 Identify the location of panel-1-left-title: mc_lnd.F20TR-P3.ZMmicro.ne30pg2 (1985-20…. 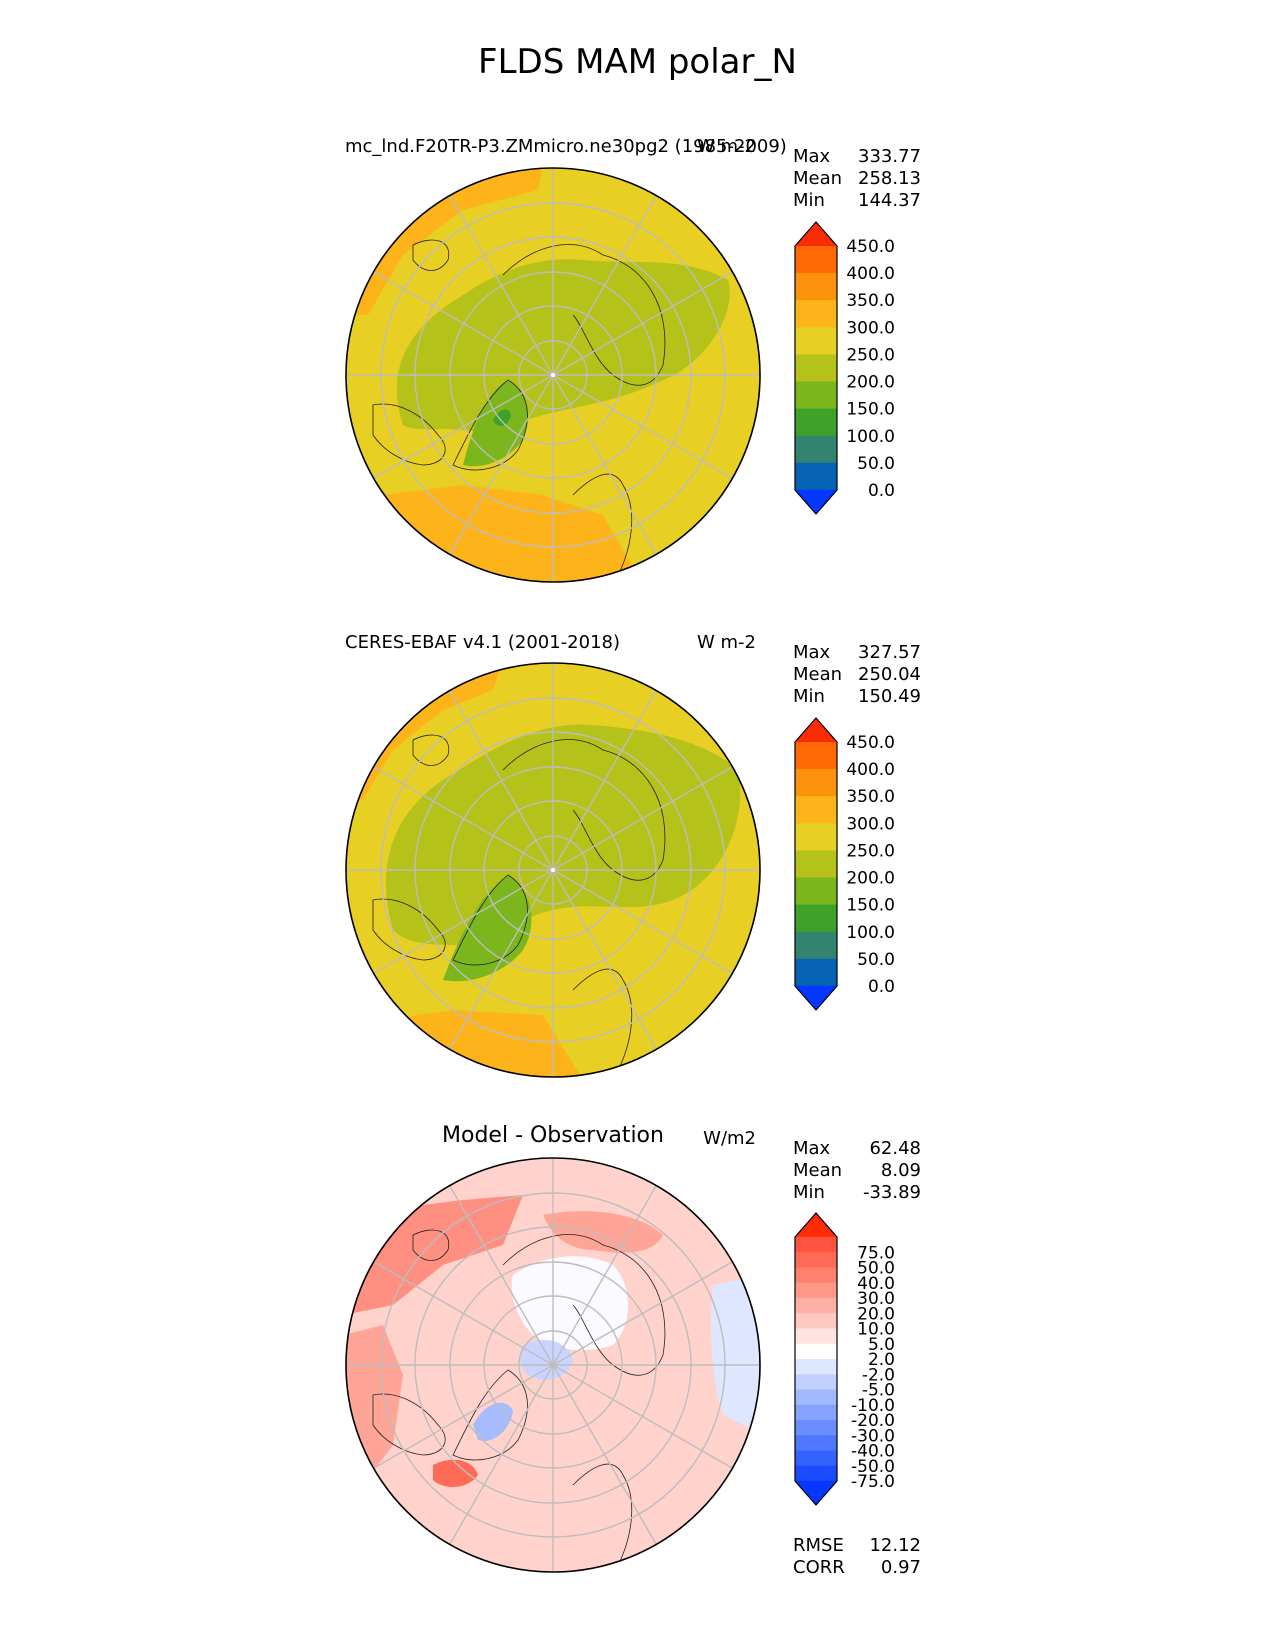
(566, 146).